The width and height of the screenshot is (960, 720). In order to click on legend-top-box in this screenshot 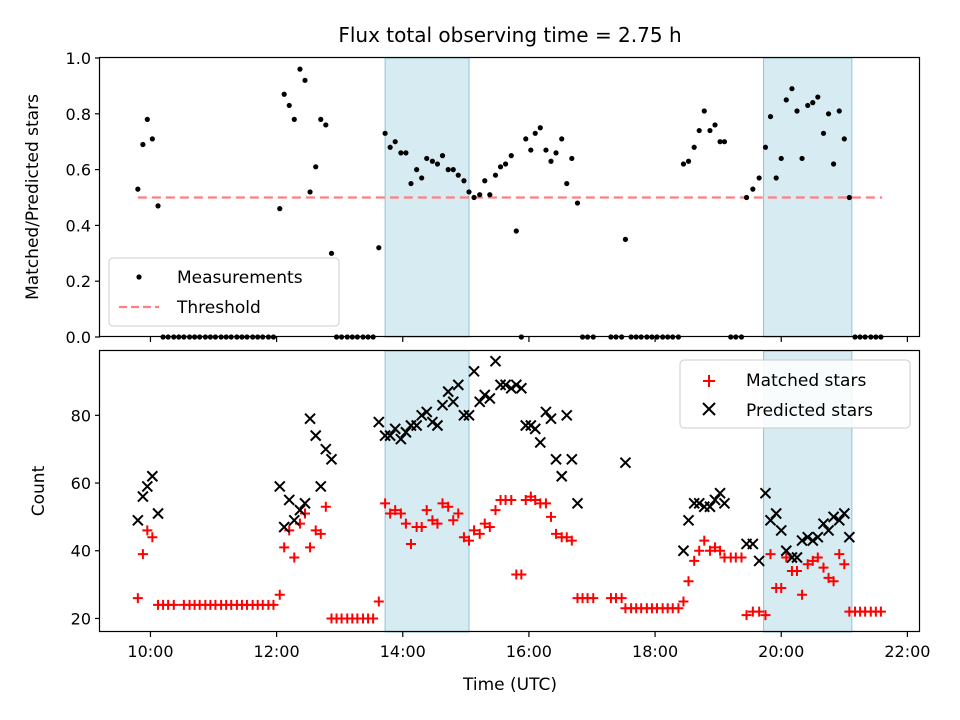, I will do `click(224, 292)`.